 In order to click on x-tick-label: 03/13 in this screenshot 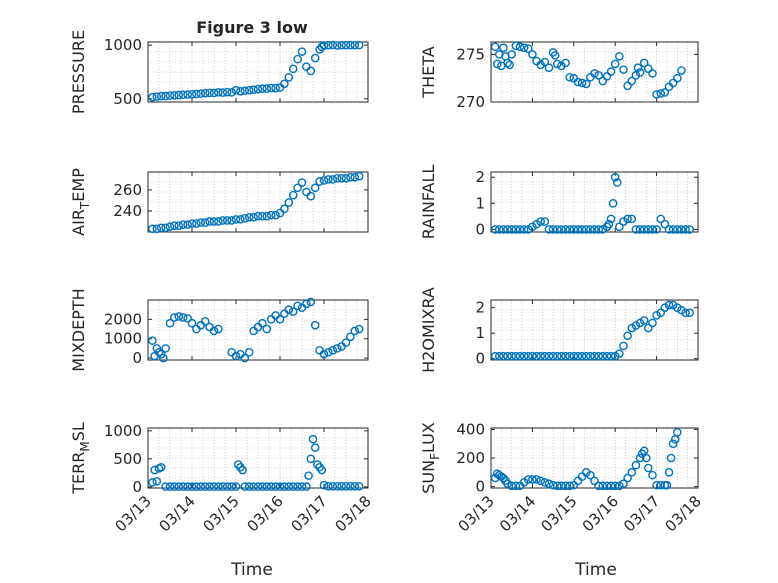, I will do `click(476, 513)`.